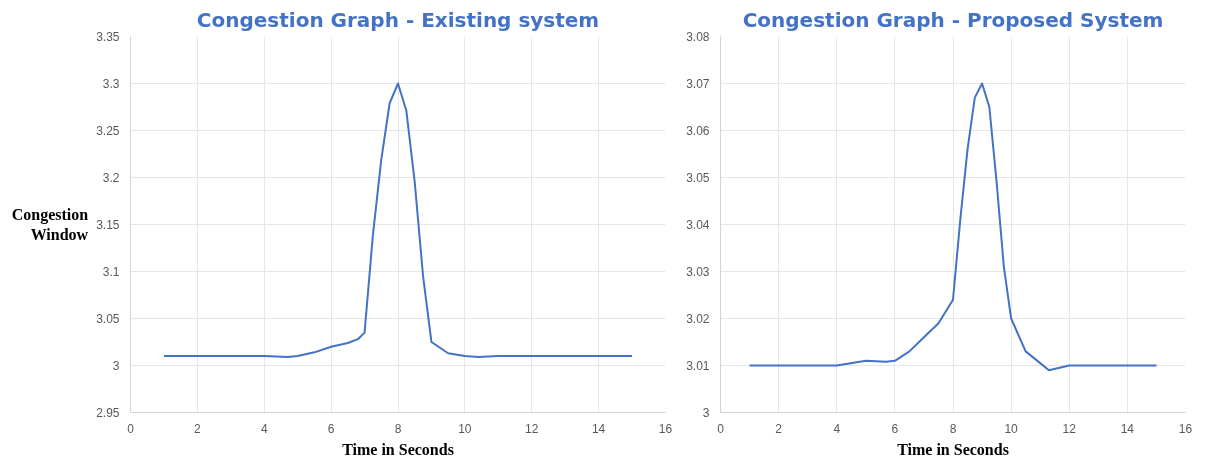  Describe the element at coordinates (698, 225) in the screenshot. I see `y-tick-label: 3.04` at that location.